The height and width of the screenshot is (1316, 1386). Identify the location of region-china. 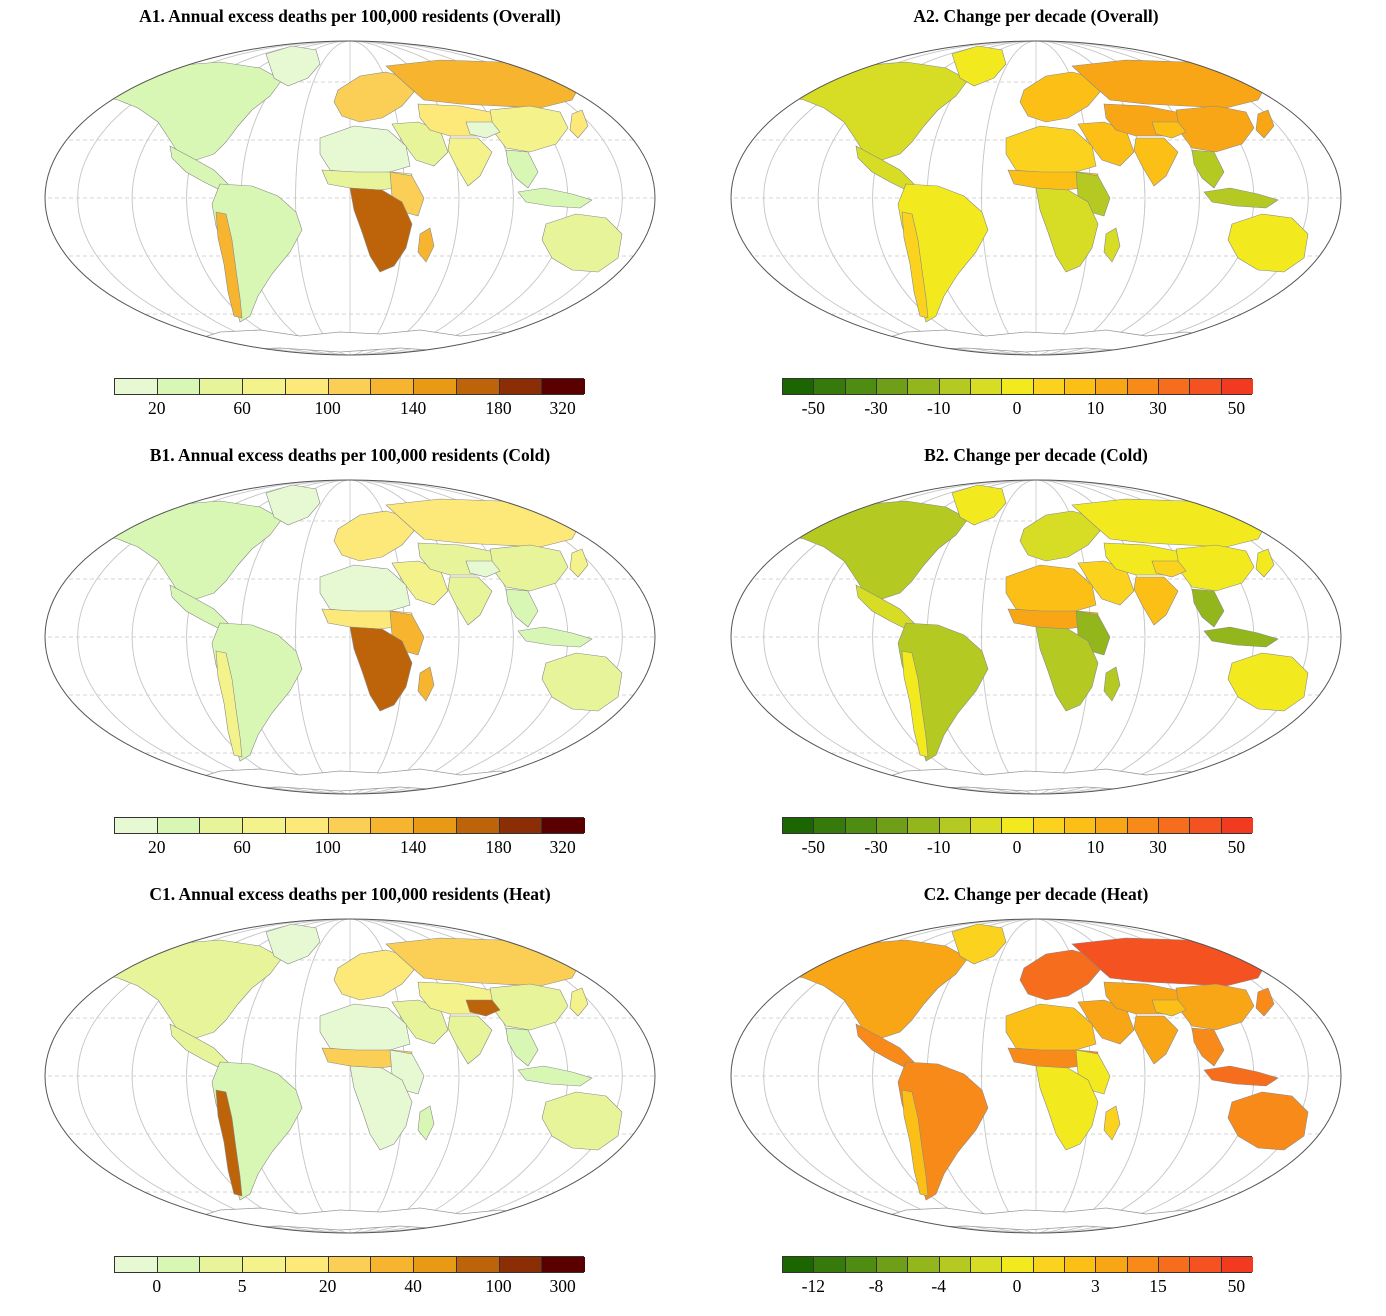
(529, 568).